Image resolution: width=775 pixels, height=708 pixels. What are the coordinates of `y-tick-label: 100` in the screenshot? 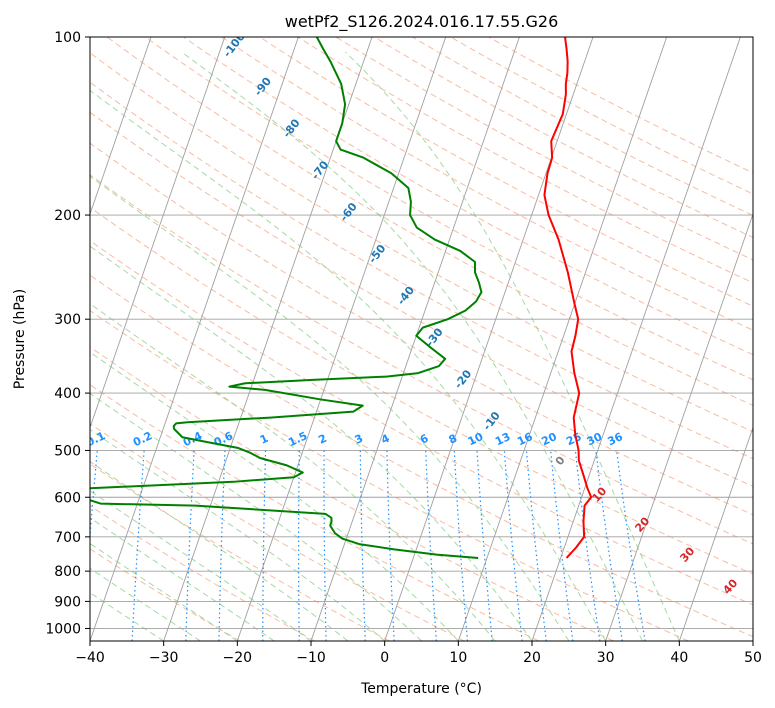 It's located at (67, 38).